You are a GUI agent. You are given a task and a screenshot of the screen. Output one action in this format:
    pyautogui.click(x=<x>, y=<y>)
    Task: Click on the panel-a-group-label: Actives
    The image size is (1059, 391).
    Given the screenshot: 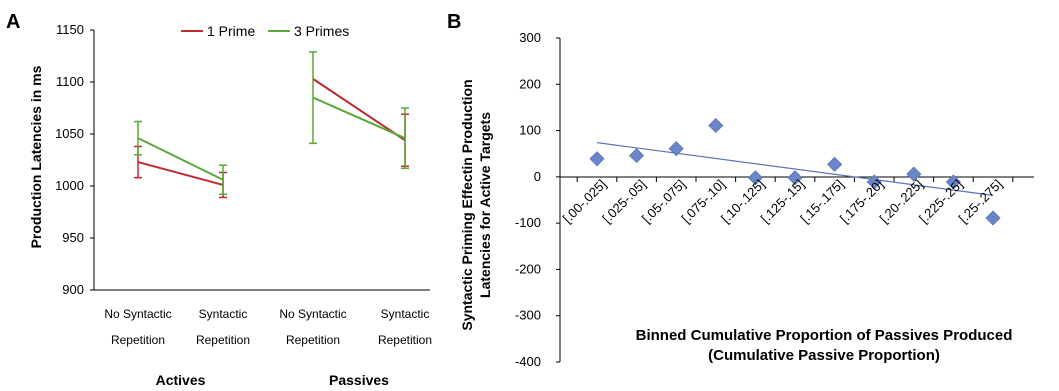 What is the action you would take?
    pyautogui.click(x=181, y=380)
    